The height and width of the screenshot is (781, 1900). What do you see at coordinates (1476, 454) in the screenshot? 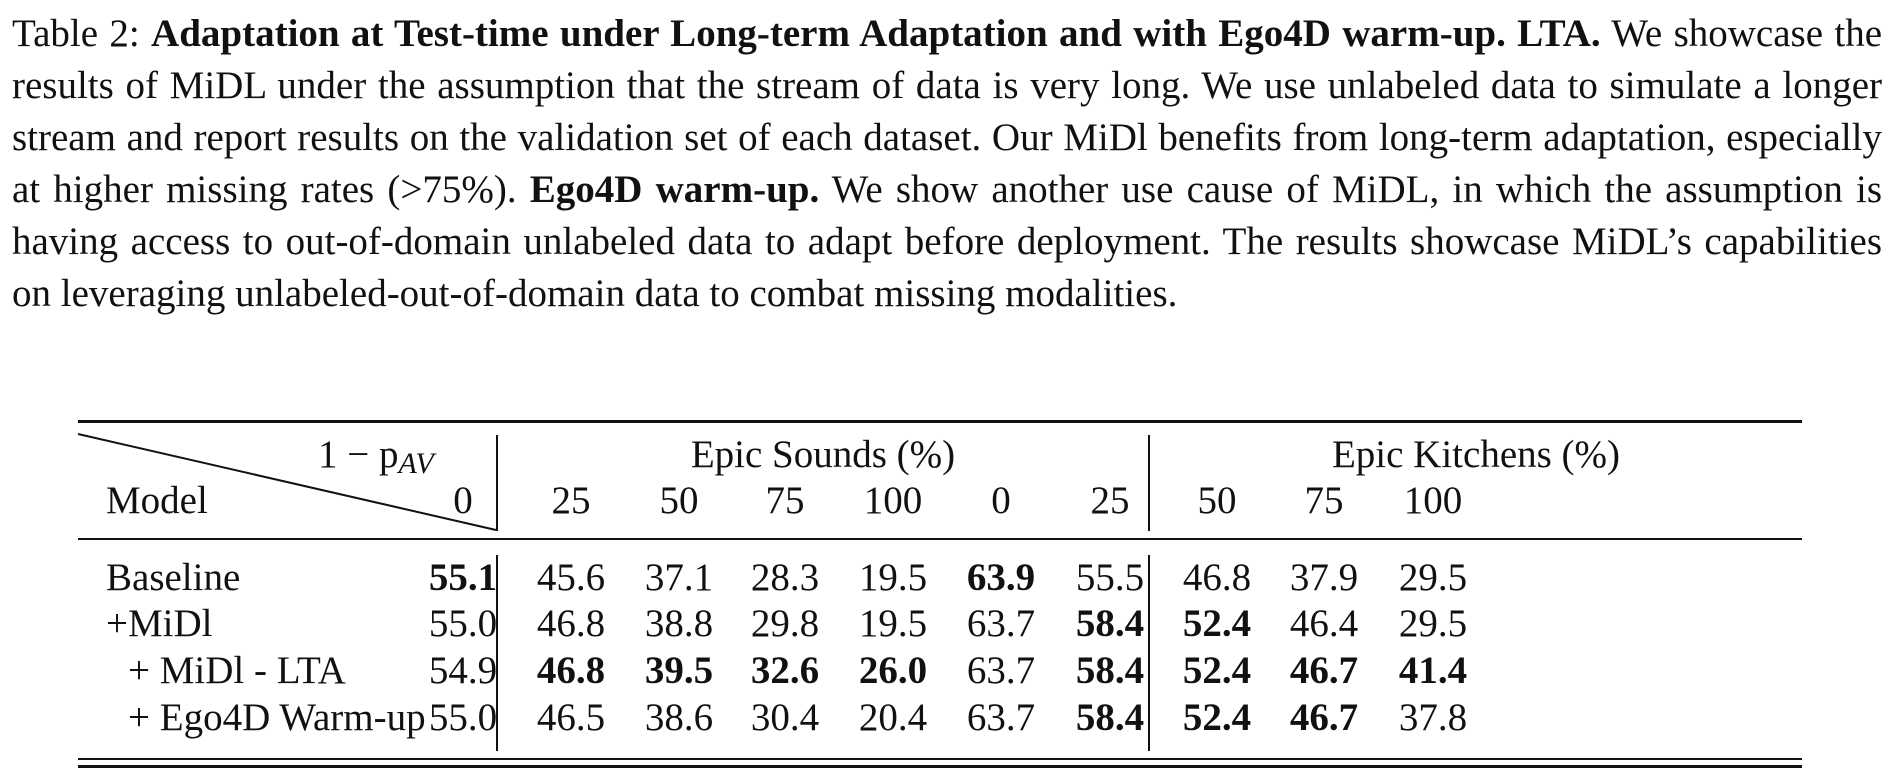
I see `group-header-epic-kitchens: Epic Kitchens (%)` at bounding box center [1476, 454].